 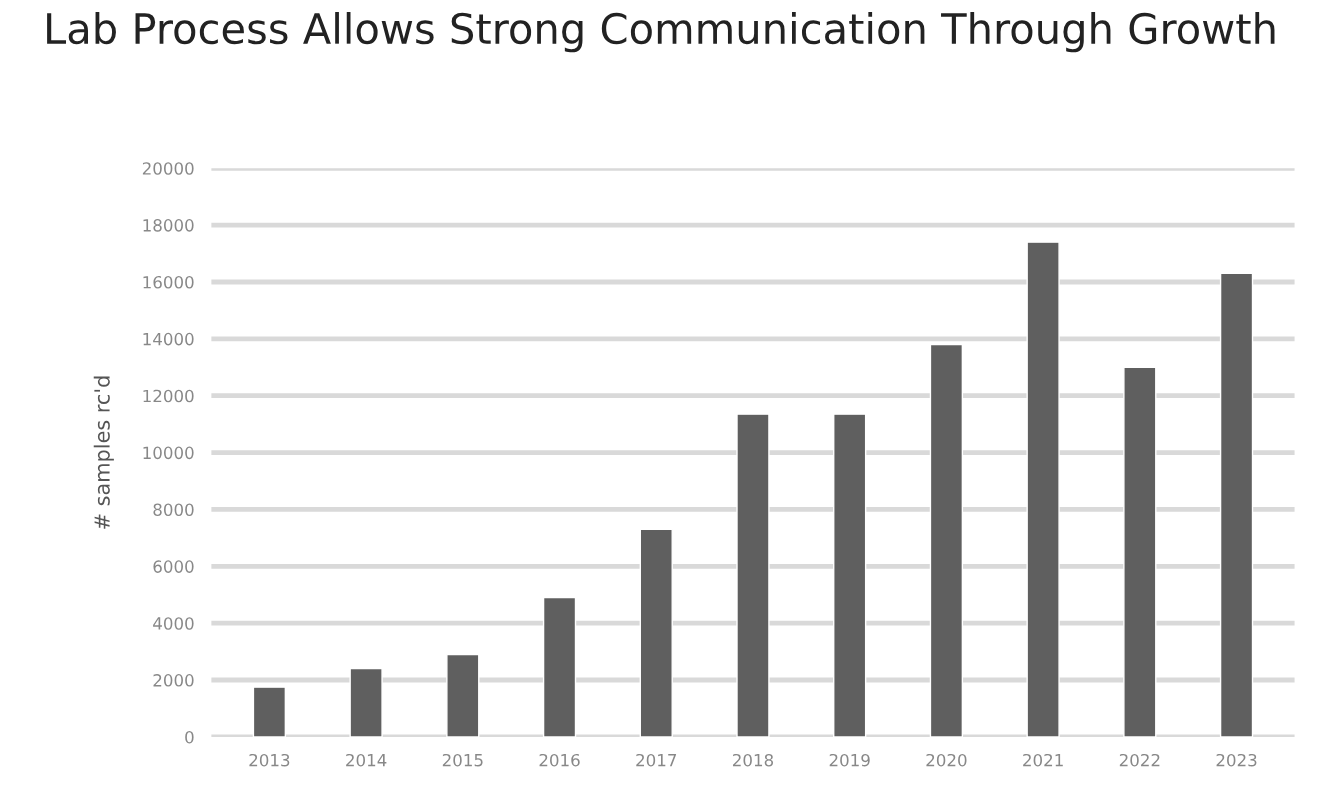 I want to click on y-tick-label: 20000, so click(x=168, y=168).